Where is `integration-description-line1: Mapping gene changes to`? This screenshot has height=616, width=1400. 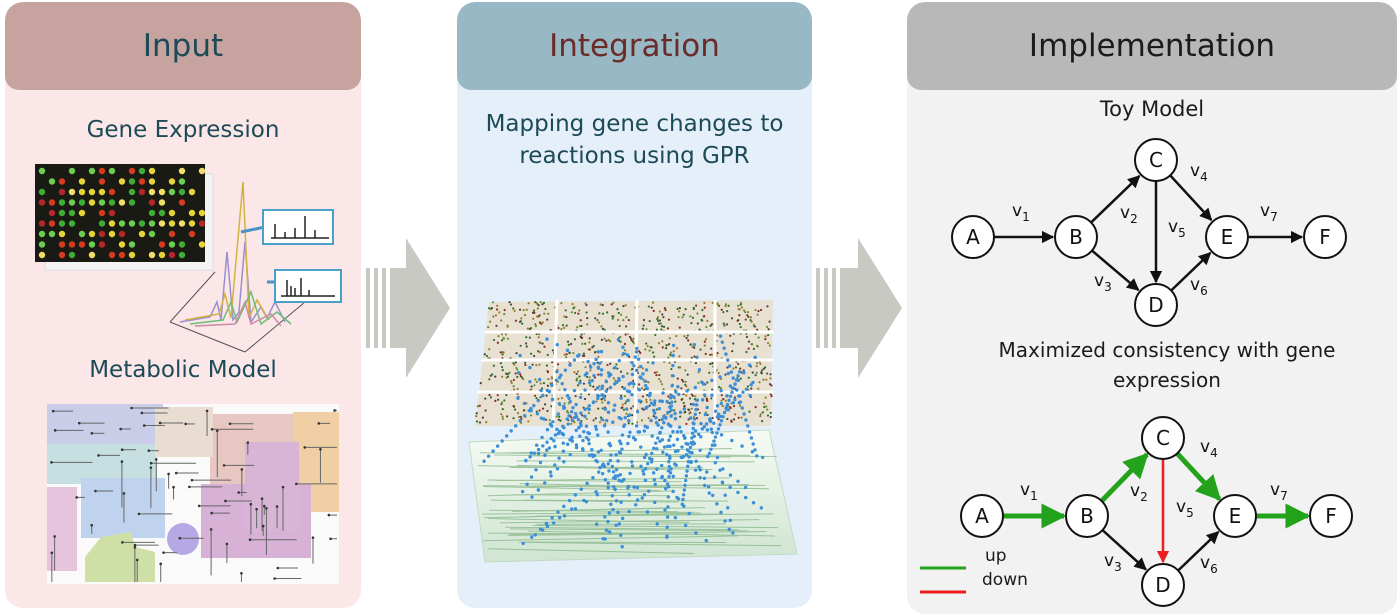 integration-description-line1: Mapping gene changes to is located at coordinates (634, 124).